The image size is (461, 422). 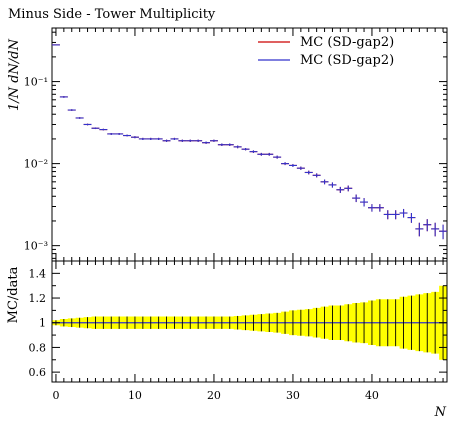 What do you see at coordinates (55, 395) in the screenshot?
I see `x-tick-label: 0` at bounding box center [55, 395].